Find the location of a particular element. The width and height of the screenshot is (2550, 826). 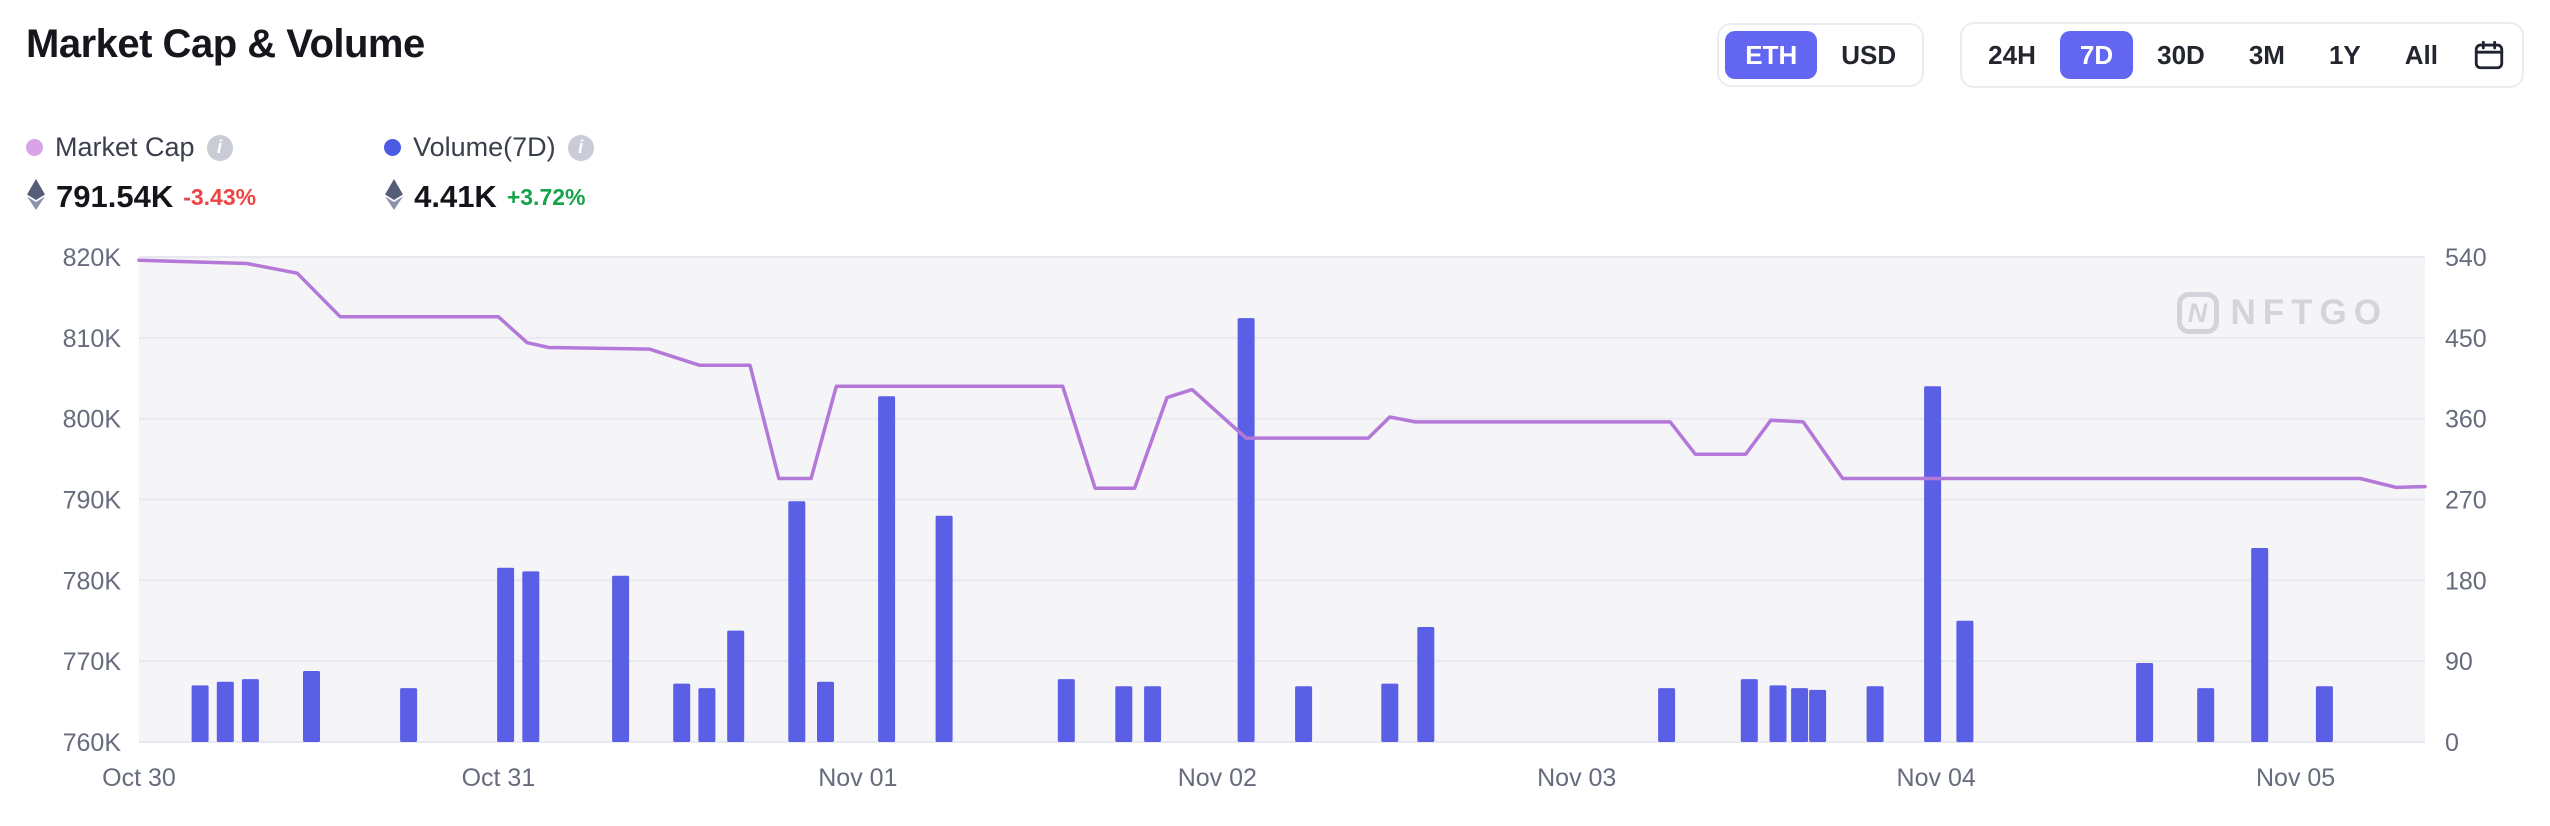

nftgo-watermark: N NFTGO is located at coordinates (2282, 313).